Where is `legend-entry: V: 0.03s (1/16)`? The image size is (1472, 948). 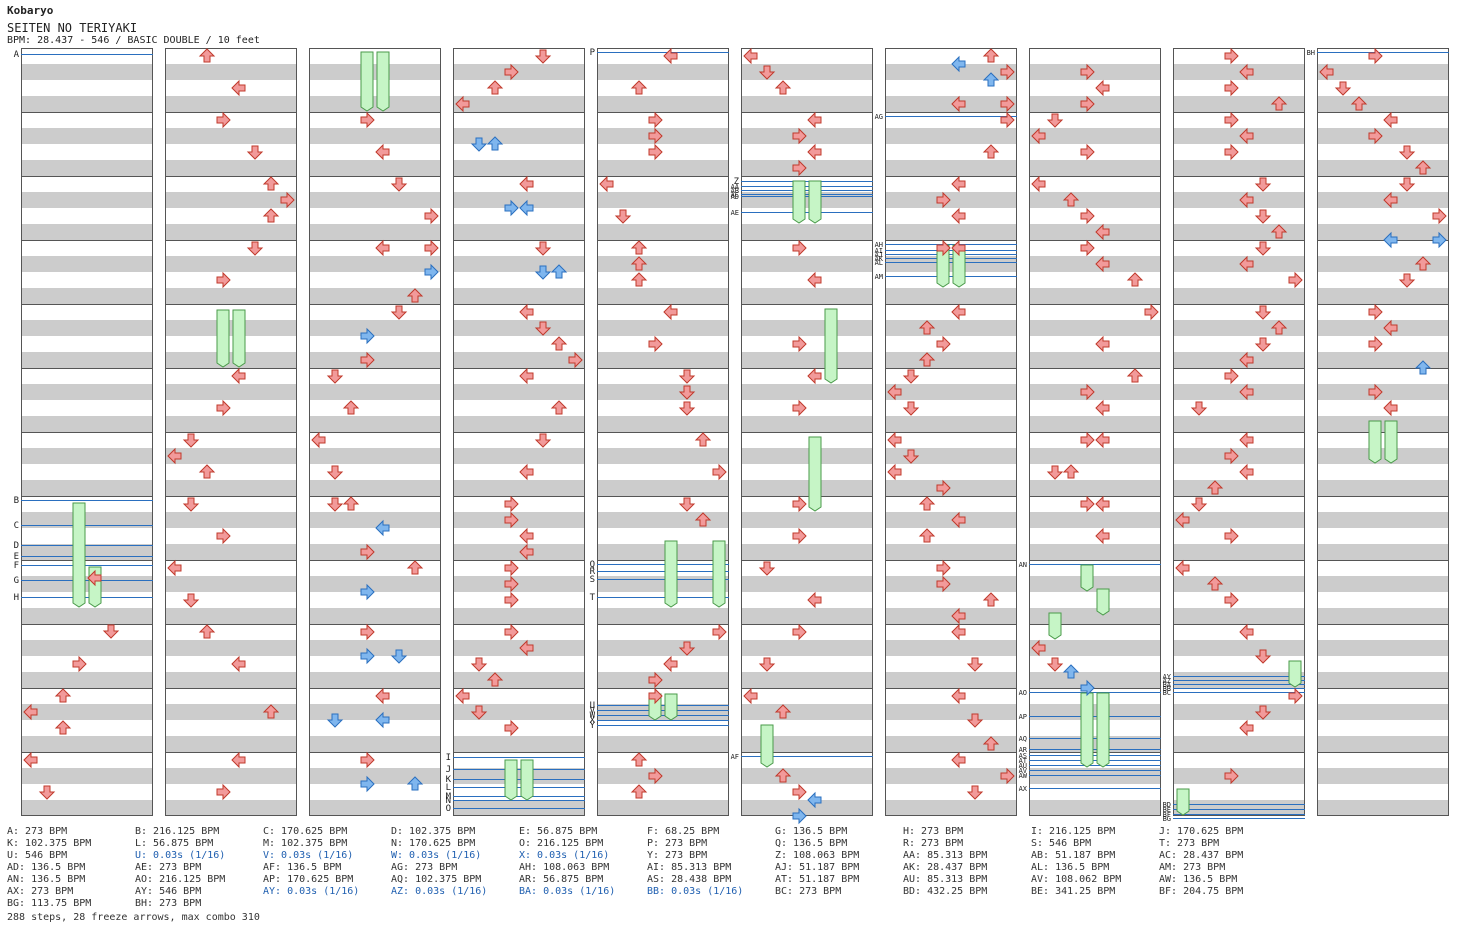
legend-entry: V: 0.03s (1/16) is located at coordinates (308, 855).